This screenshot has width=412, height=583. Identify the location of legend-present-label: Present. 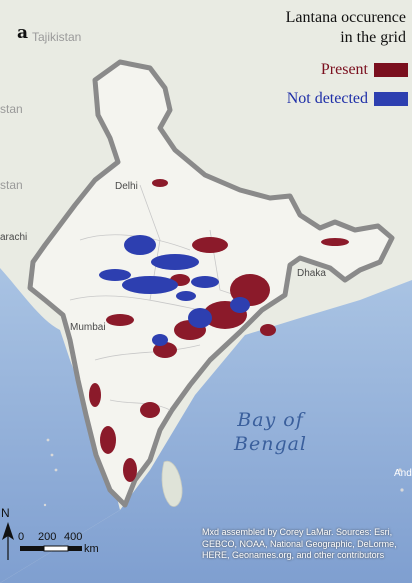
(344, 69).